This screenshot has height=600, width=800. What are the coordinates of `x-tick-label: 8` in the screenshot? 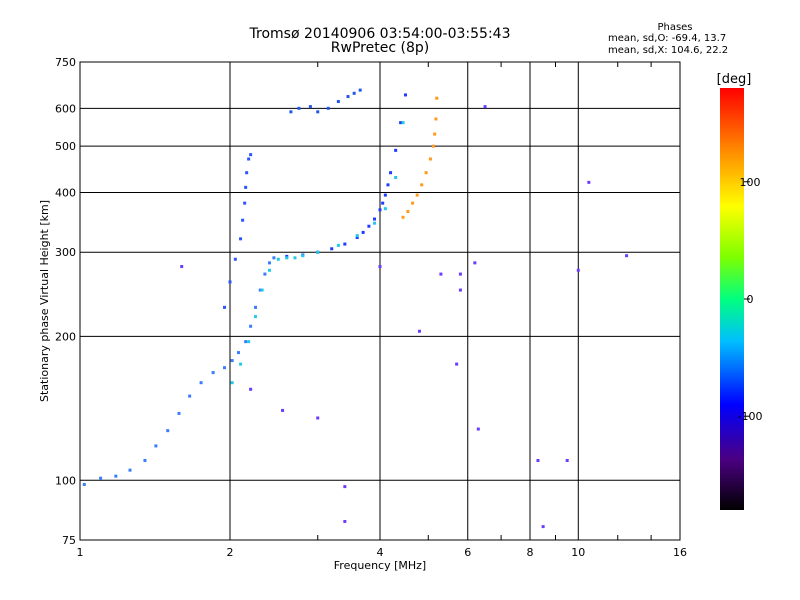 It's located at (530, 552).